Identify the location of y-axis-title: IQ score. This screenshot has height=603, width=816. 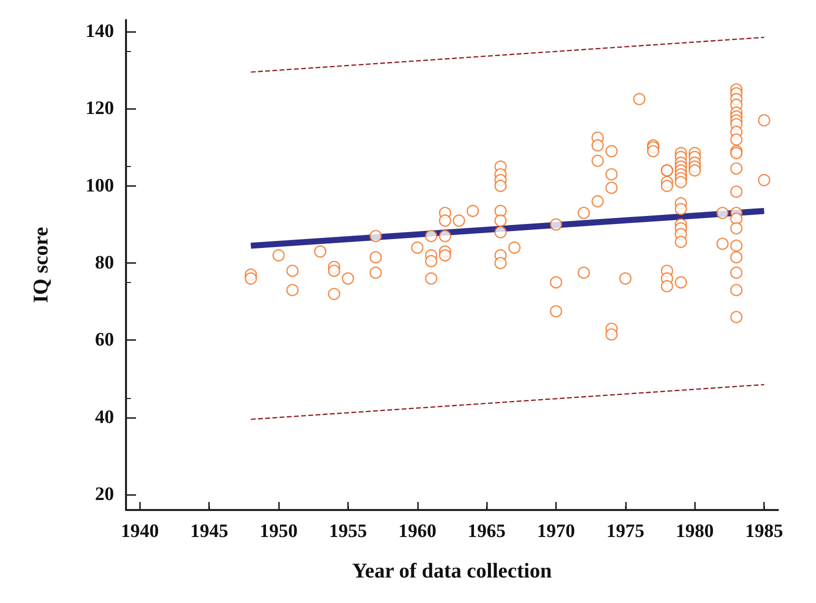
(40, 265).